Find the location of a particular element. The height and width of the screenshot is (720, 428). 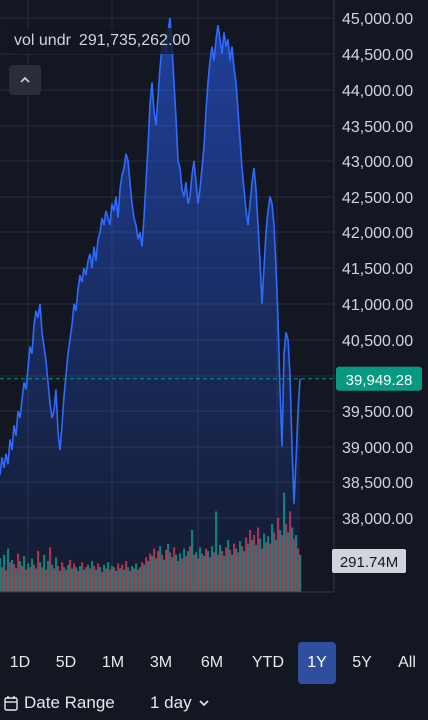

range-button-5d: 5D is located at coordinates (66, 662).